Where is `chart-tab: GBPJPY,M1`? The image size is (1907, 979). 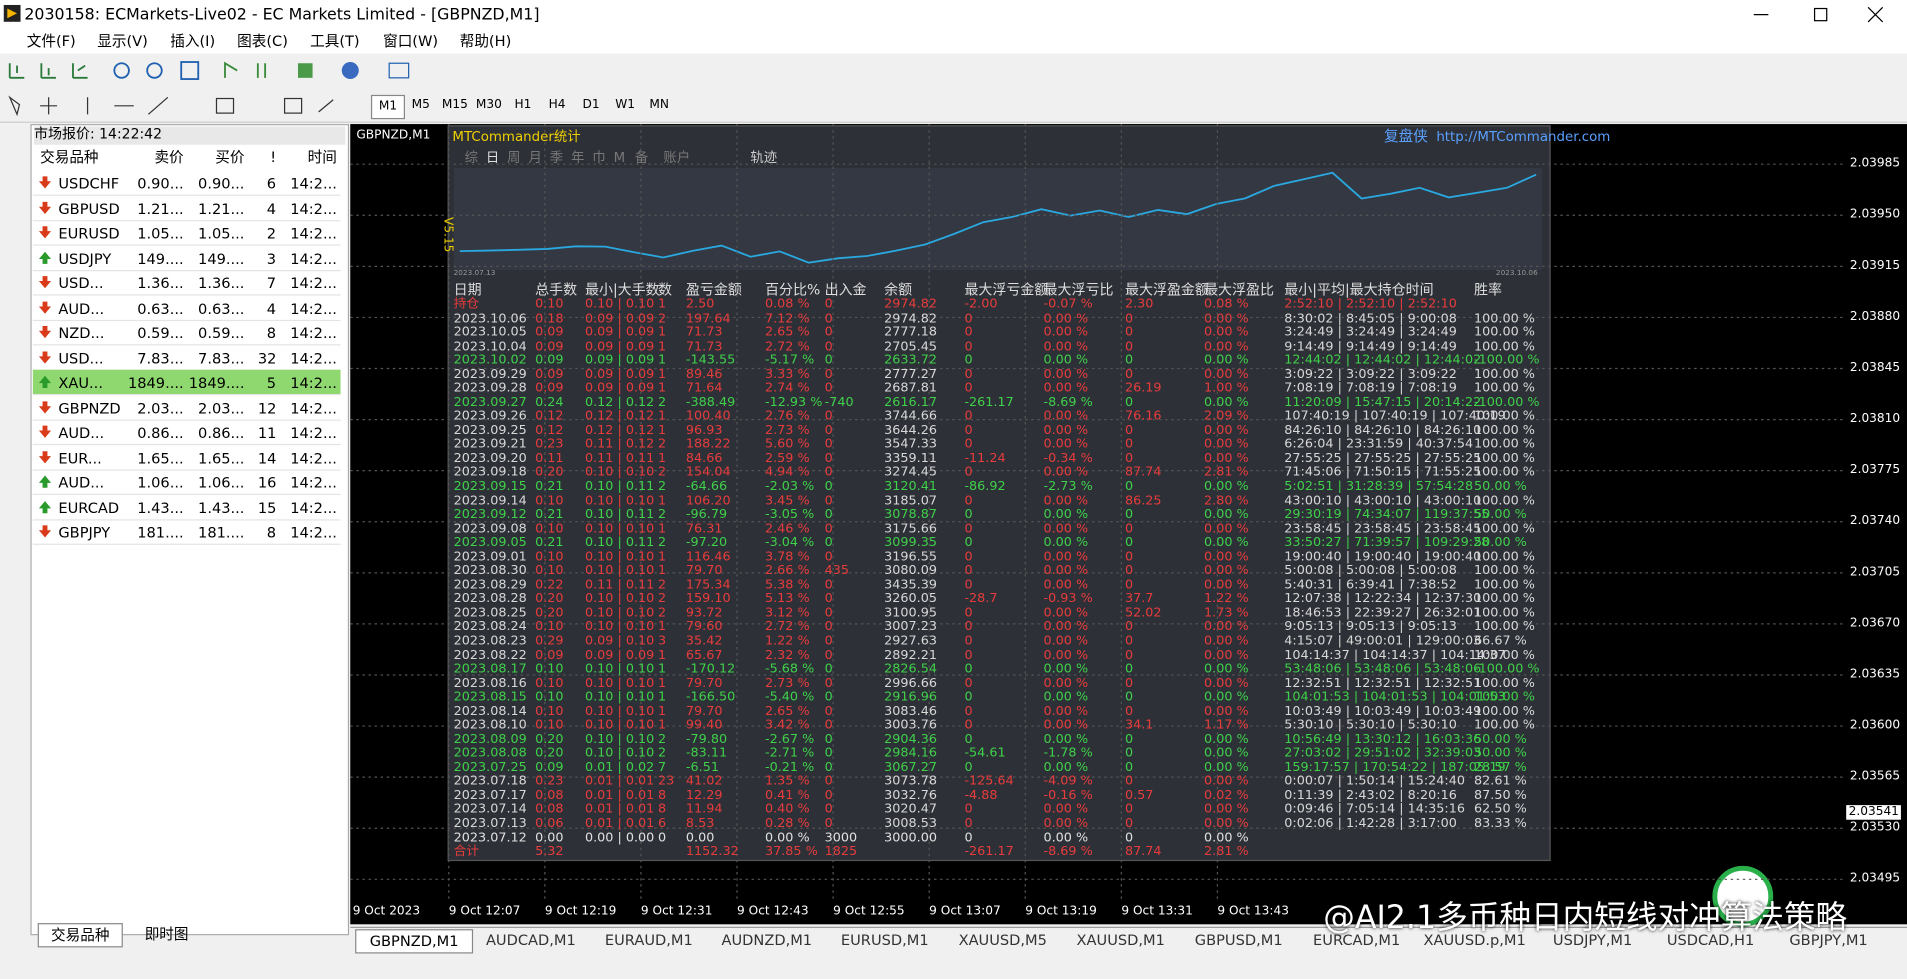 chart-tab: GBPJPY,M1 is located at coordinates (1828, 940).